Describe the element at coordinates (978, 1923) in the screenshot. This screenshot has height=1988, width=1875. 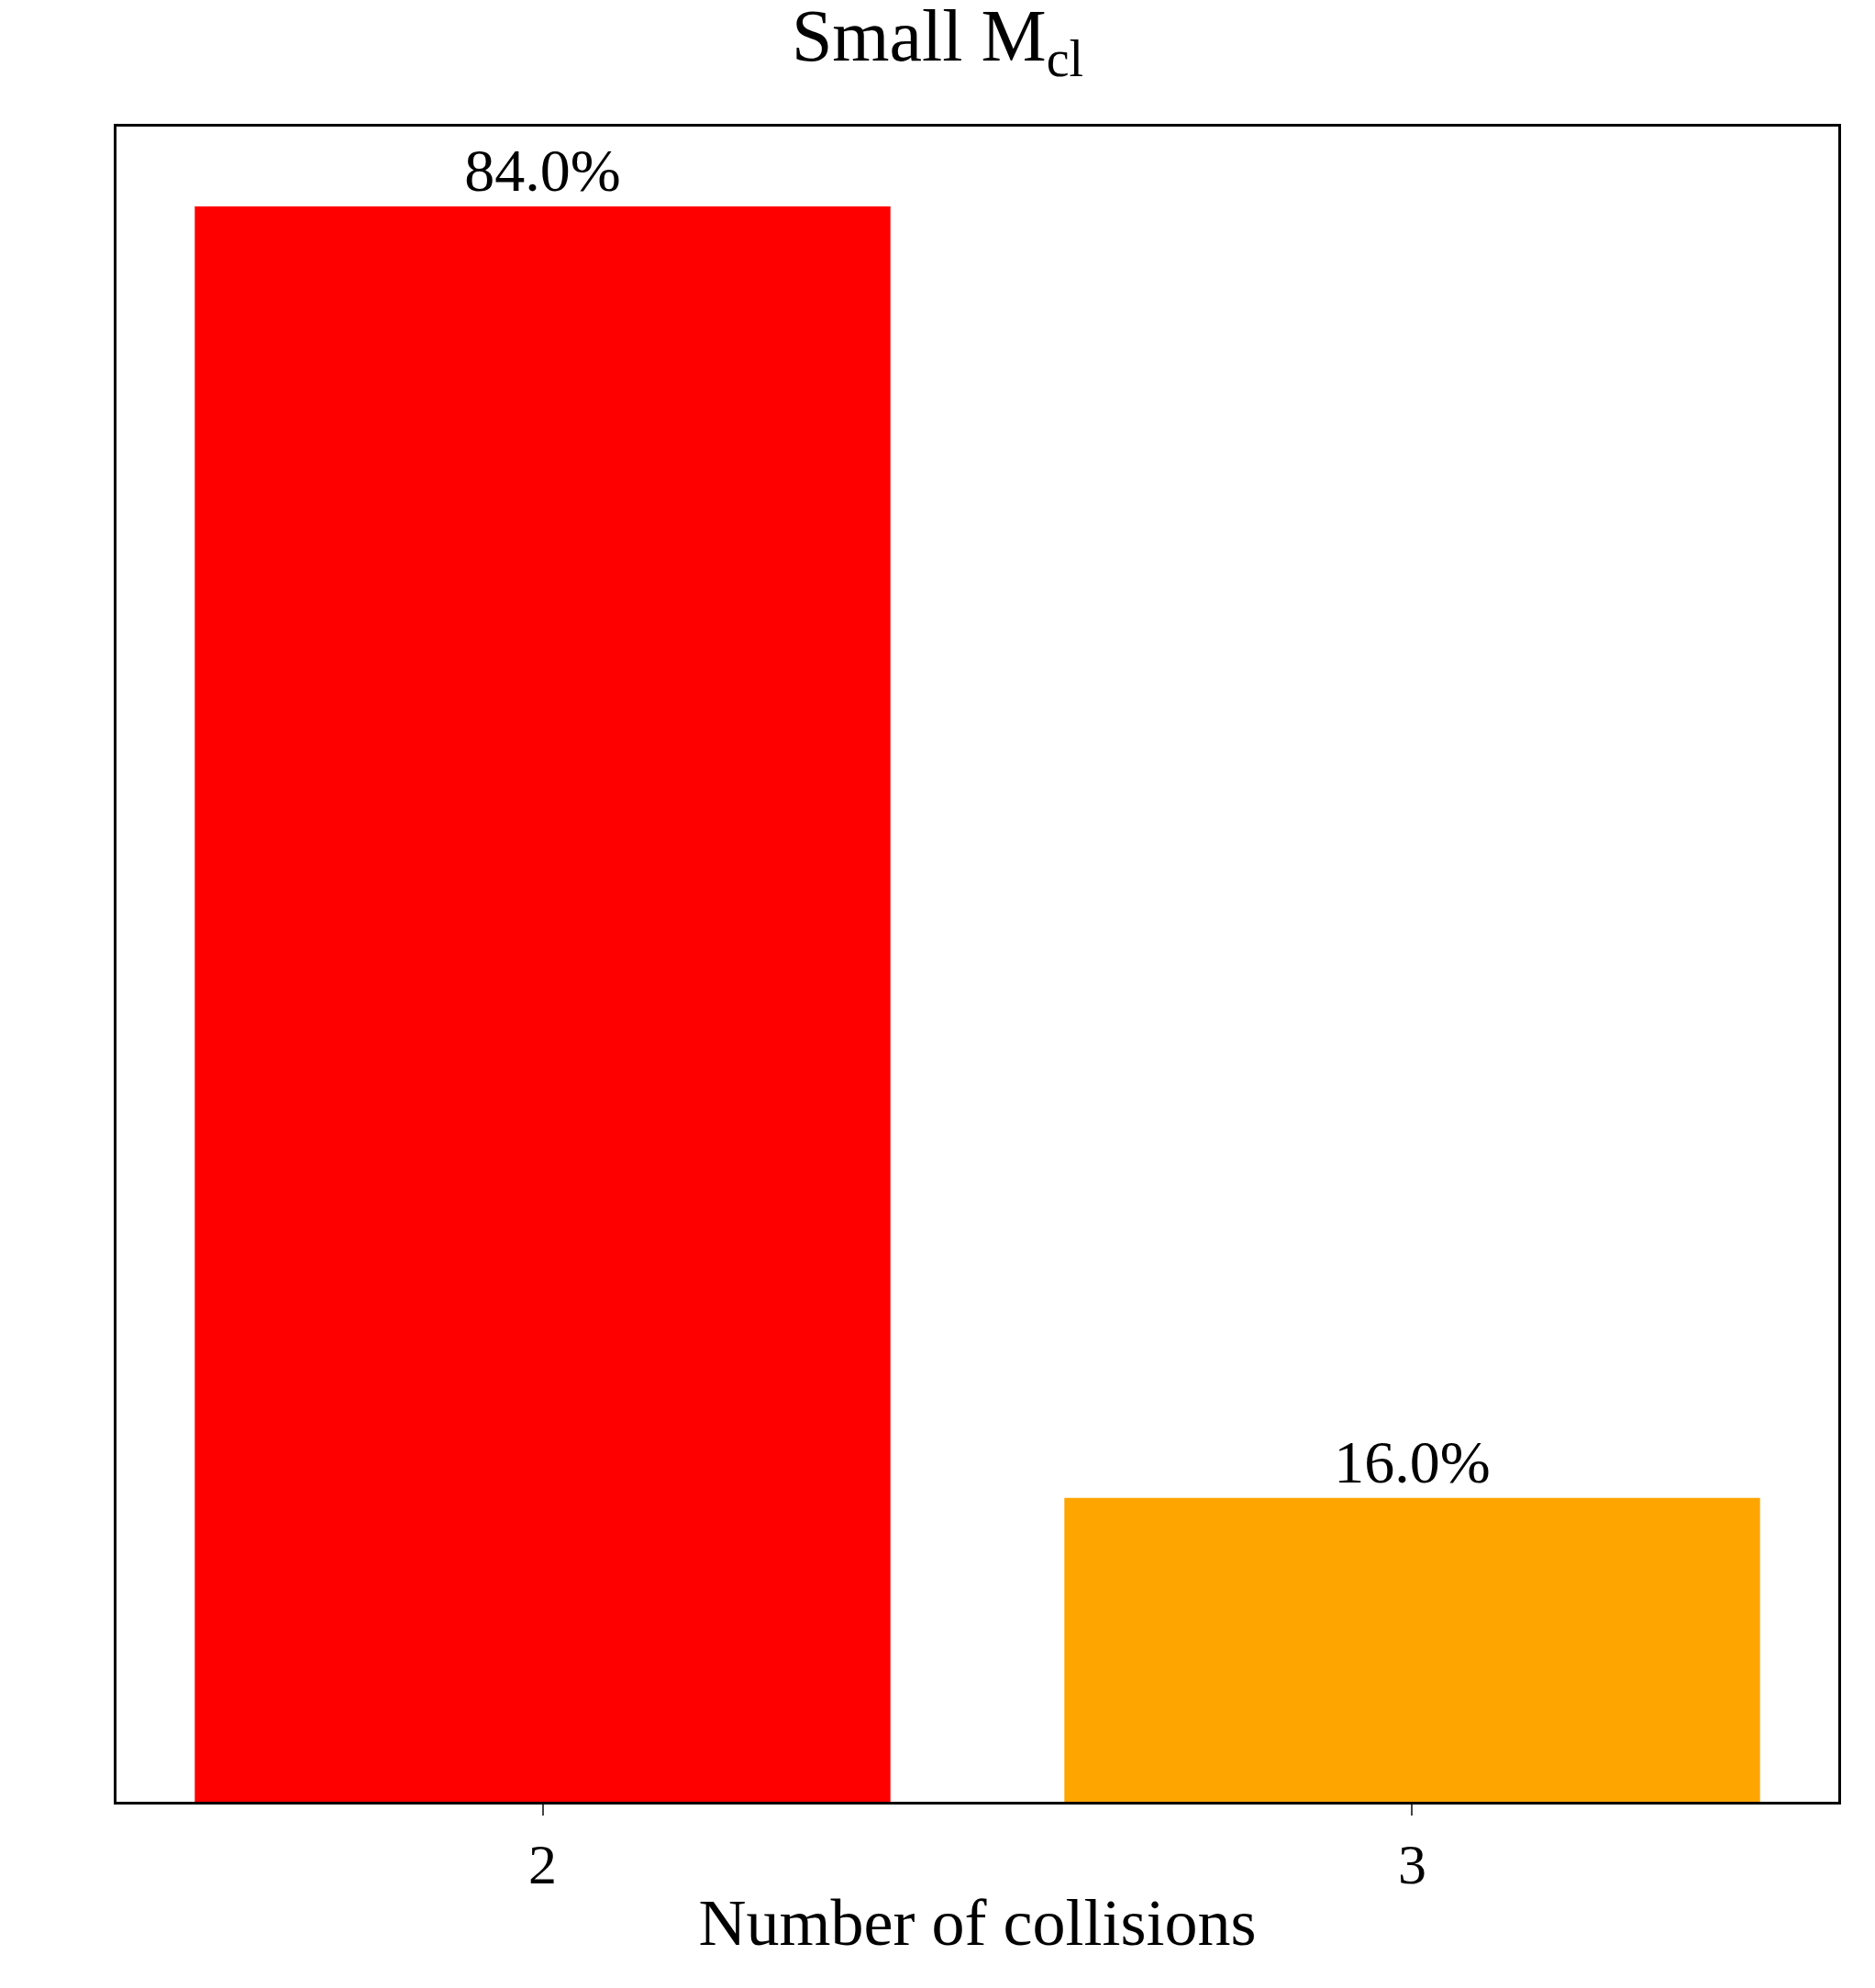
I see `x-axis-title: Number of collisions` at that location.